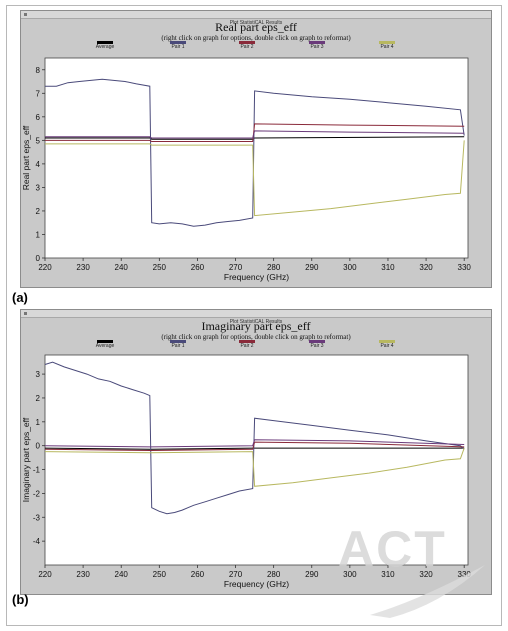 This screenshot has height=631, width=508. What do you see at coordinates (256, 27) in the screenshot?
I see `chart-title: Real part eps_eff` at bounding box center [256, 27].